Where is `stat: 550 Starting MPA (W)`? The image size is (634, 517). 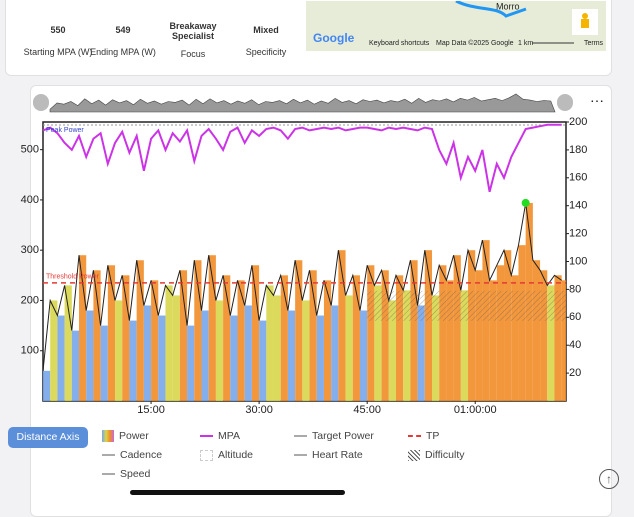
stat: 550 Starting MPA (W) is located at coordinates (58, 41).